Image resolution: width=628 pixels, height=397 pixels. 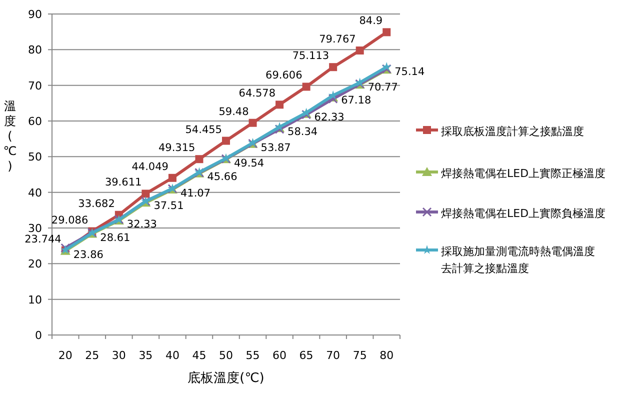 I want to click on y-tick-label: 90, so click(x=35, y=14).